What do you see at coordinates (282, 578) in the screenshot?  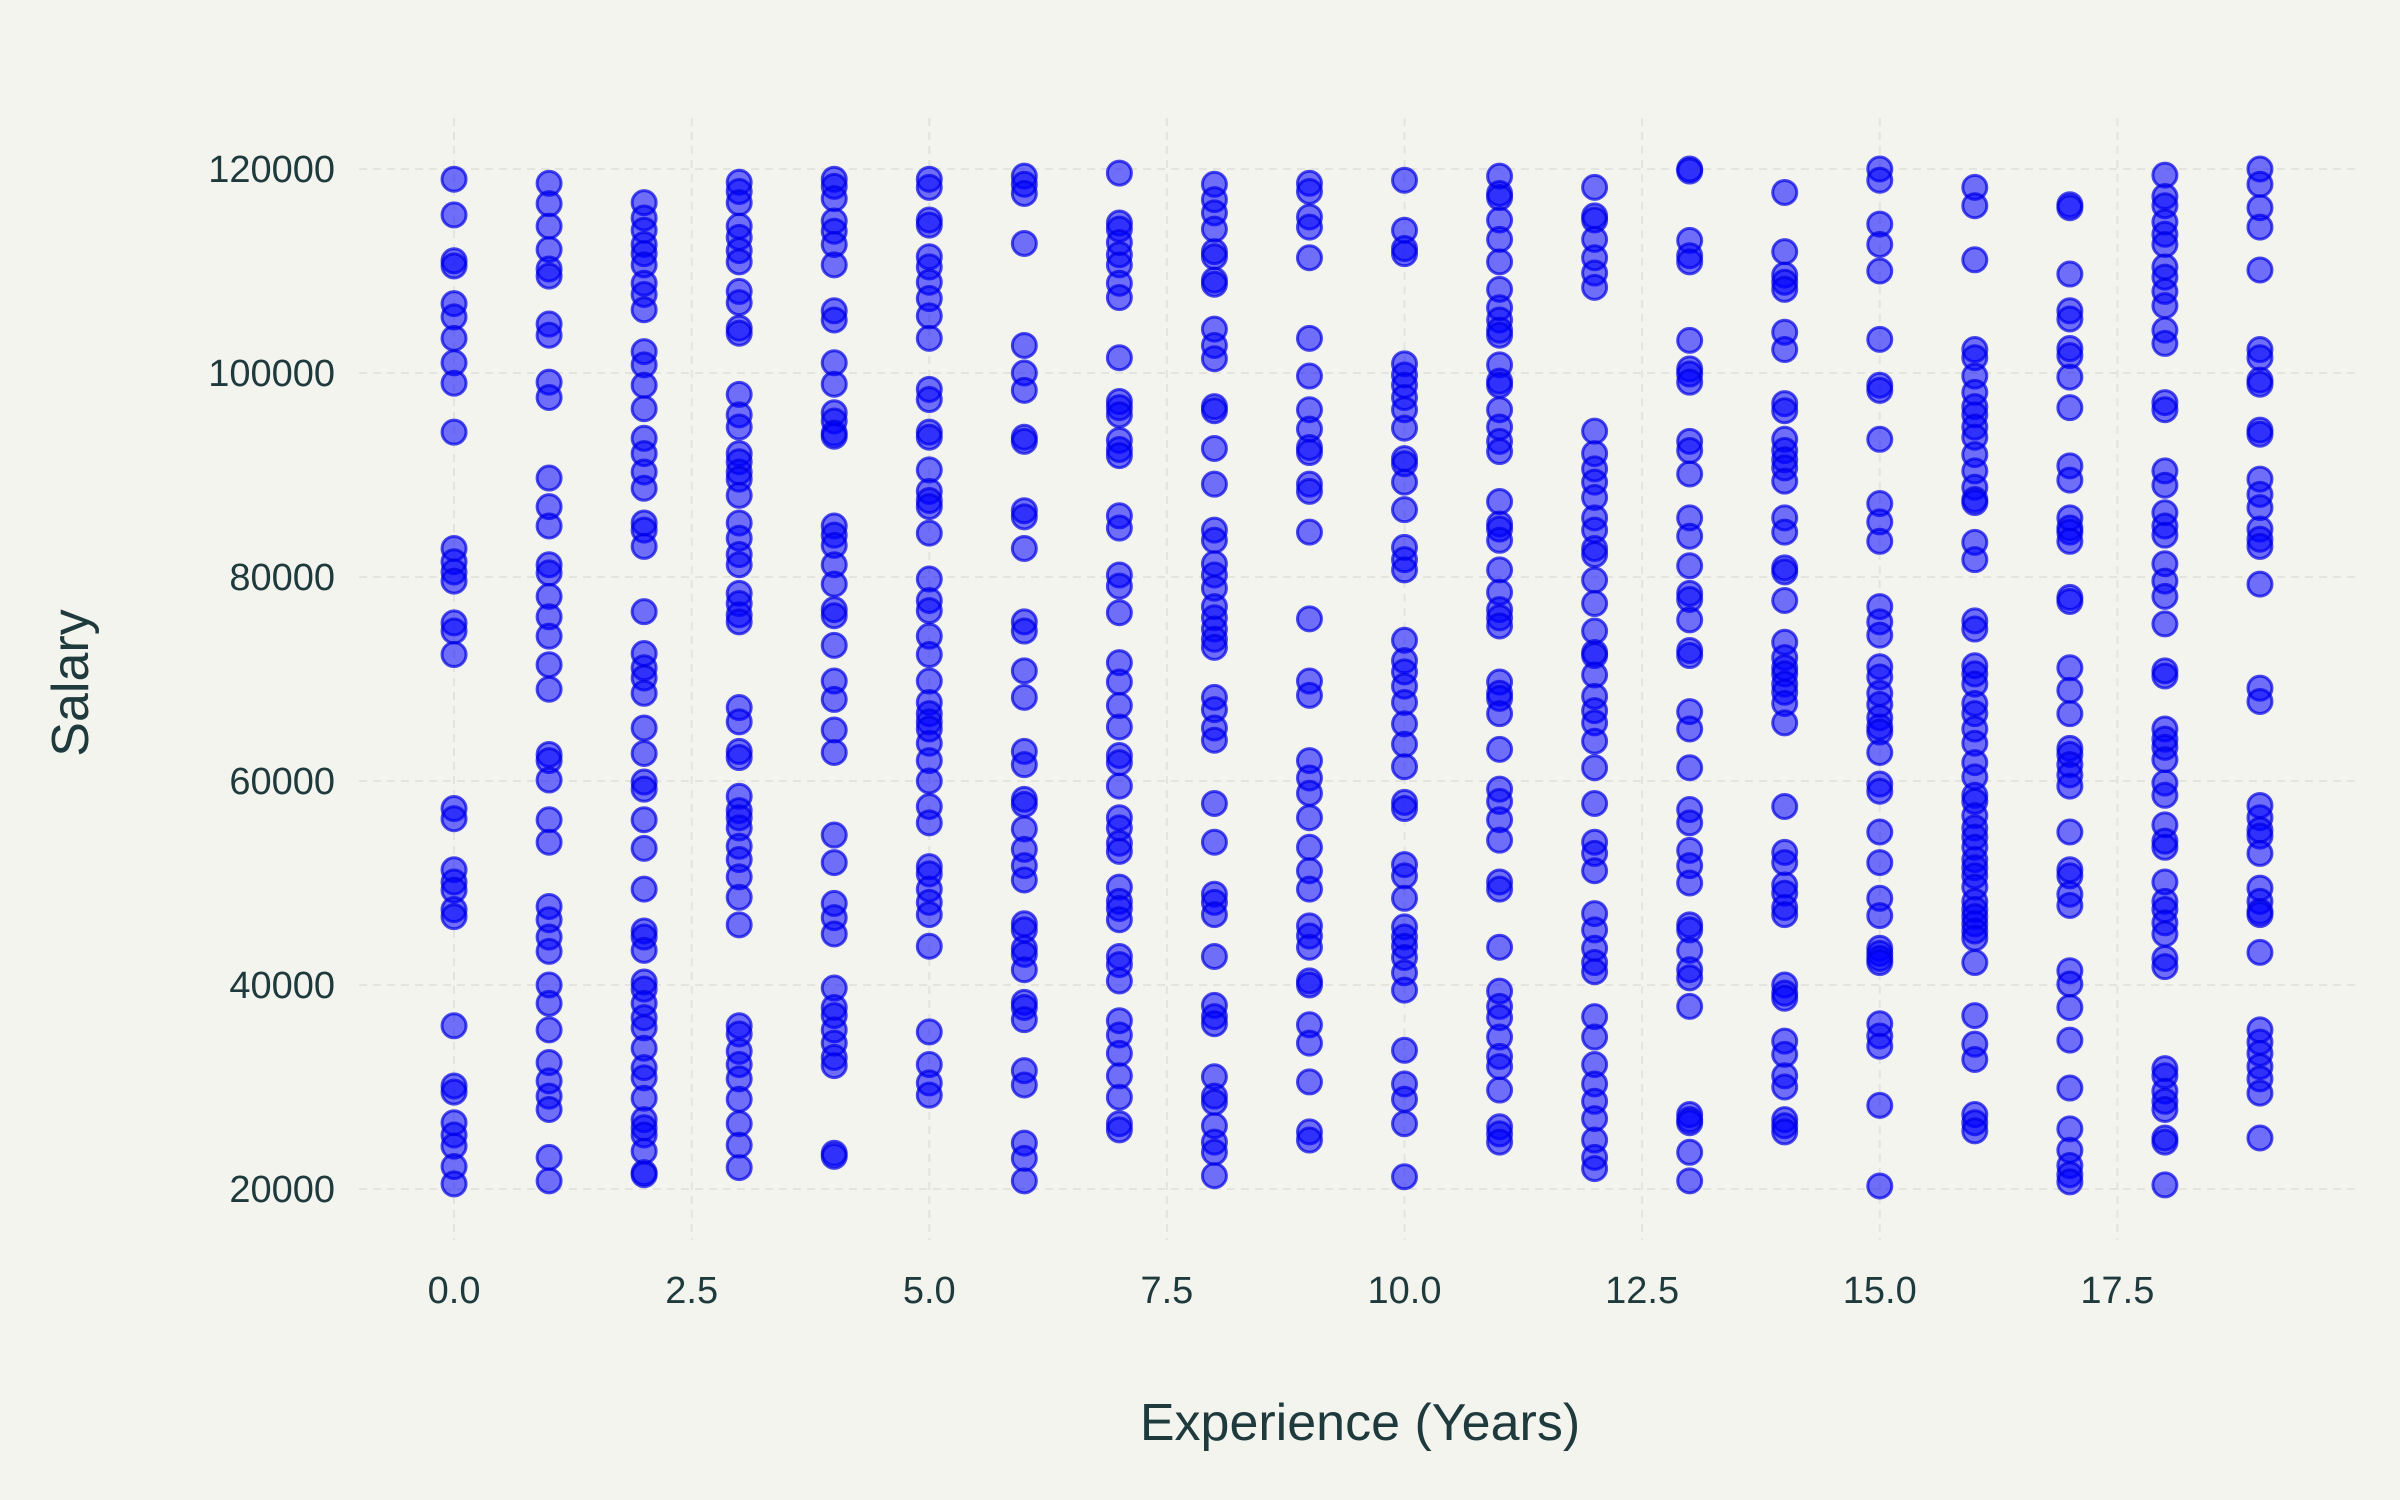 I see `y-tick-label: 80000` at bounding box center [282, 578].